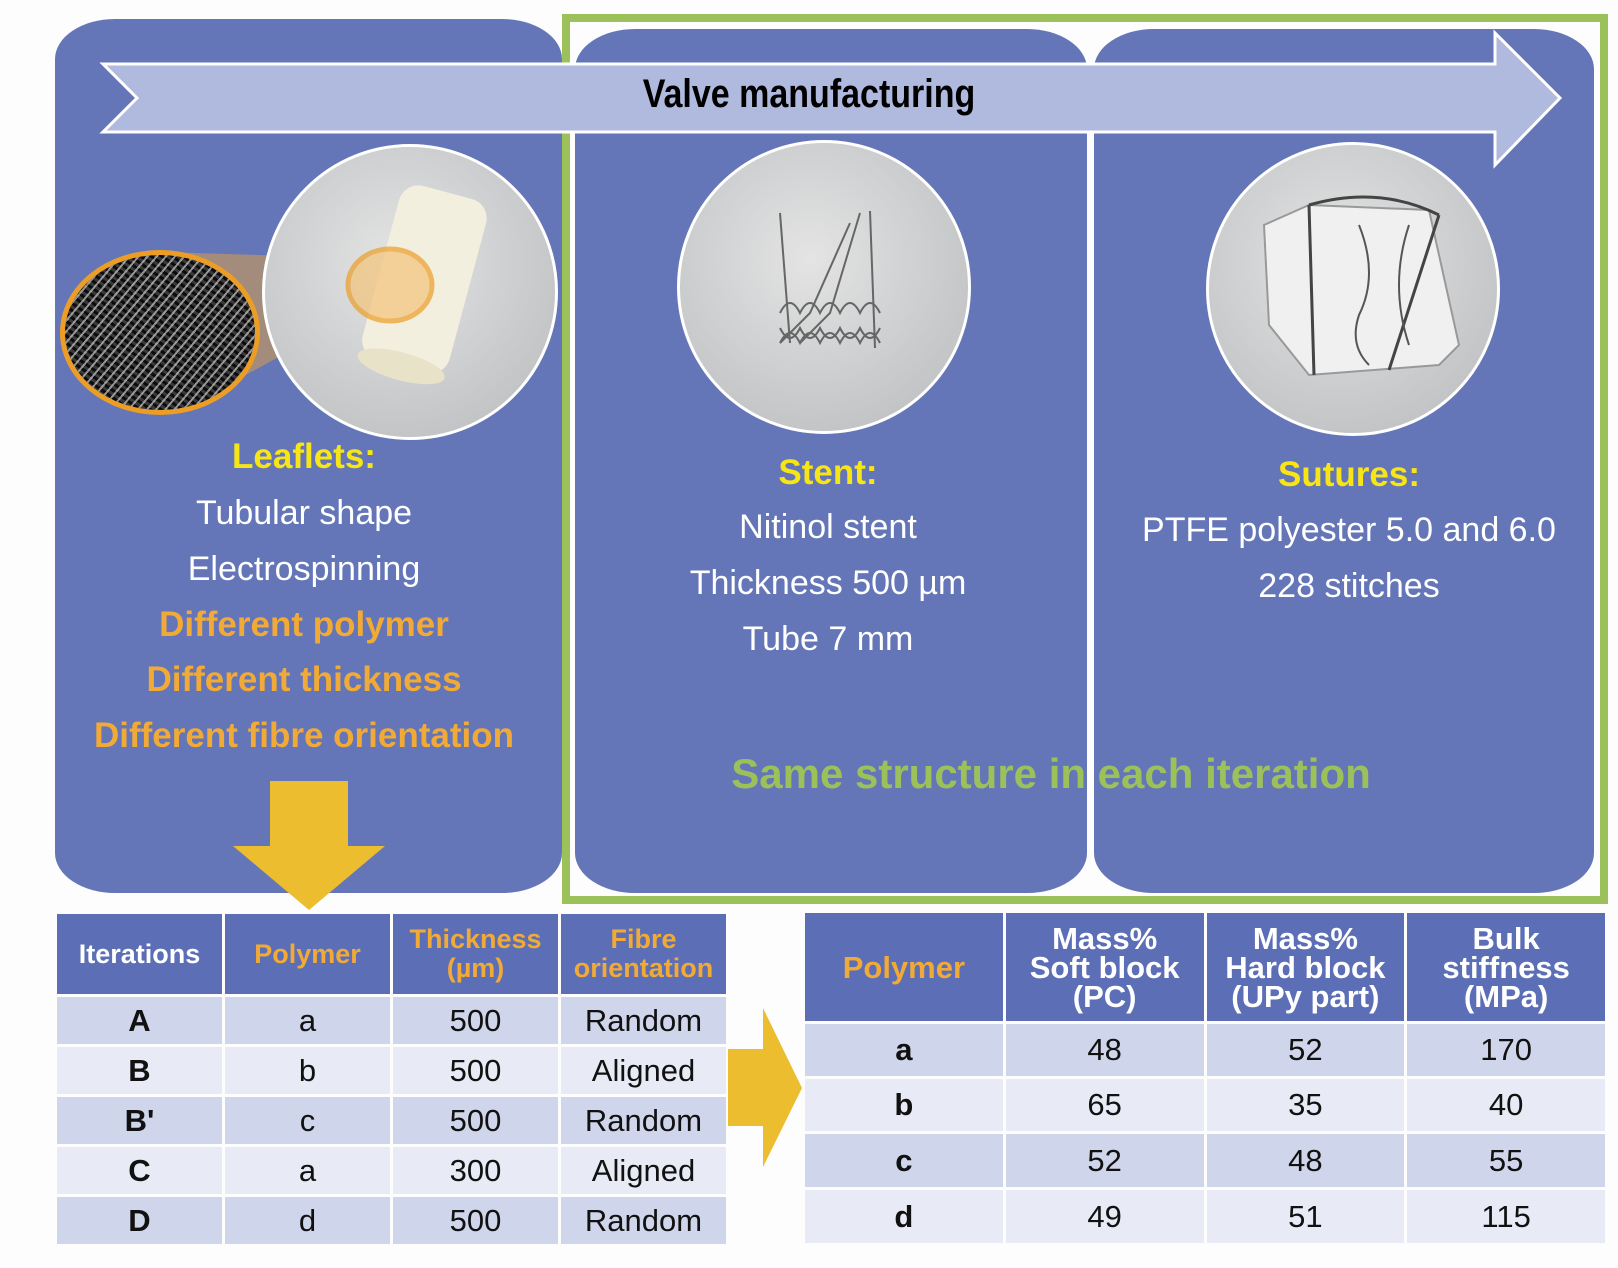 Image resolution: width=1618 pixels, height=1268 pixels. What do you see at coordinates (1104, 1216) in the screenshot?
I see `table-cell: 49` at bounding box center [1104, 1216].